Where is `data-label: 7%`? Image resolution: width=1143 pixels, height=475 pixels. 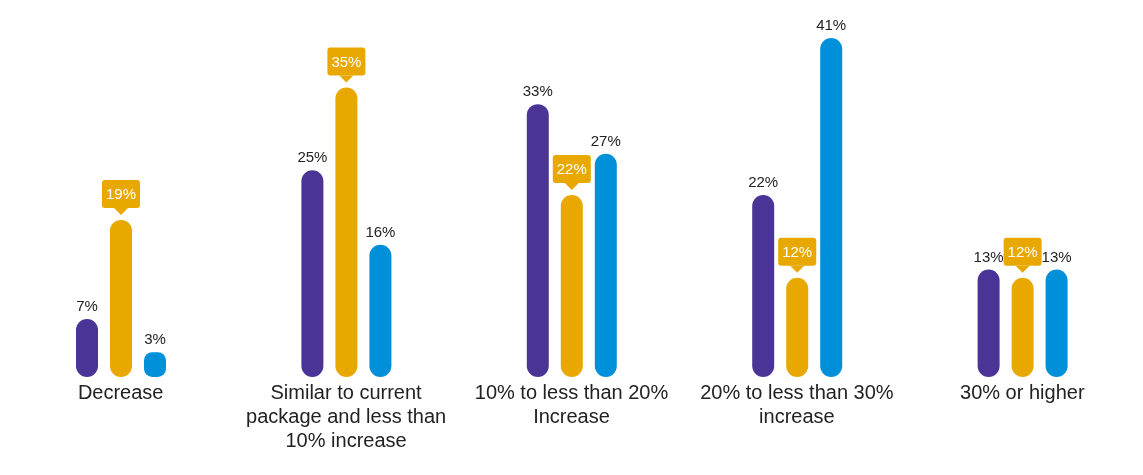 data-label: 7% is located at coordinates (87, 306).